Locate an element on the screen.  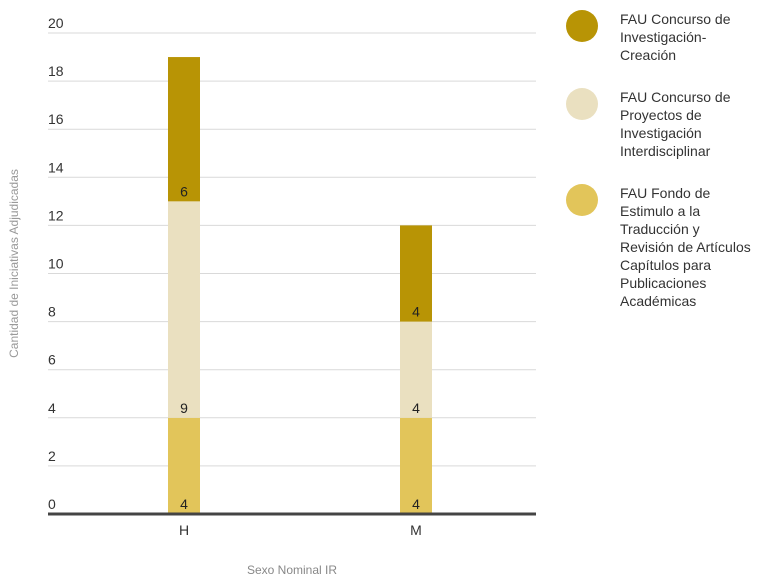
bar-data-label: 6 is located at coordinates (184, 191).